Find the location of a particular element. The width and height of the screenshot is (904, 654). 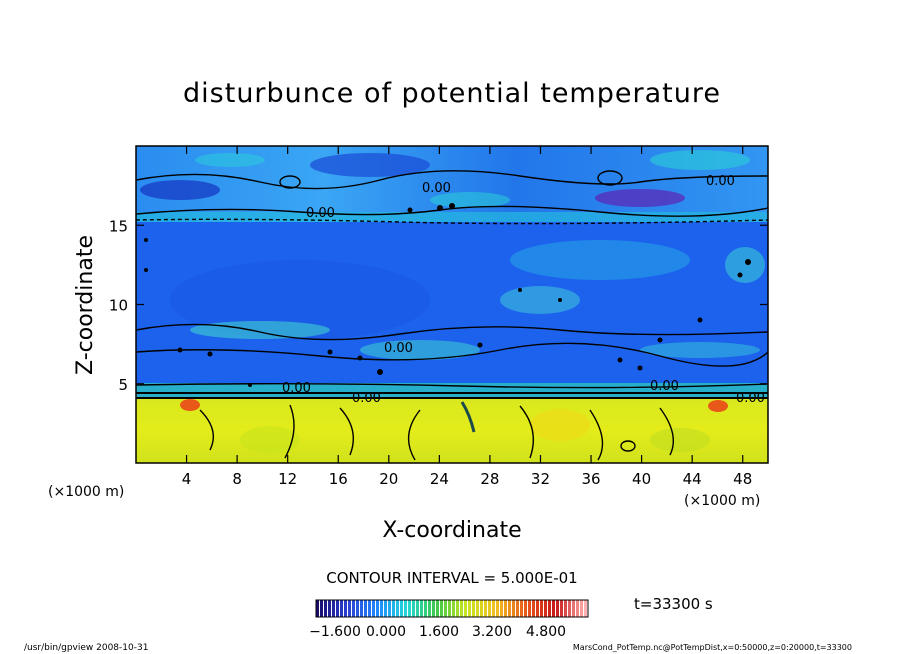

colorbar-tick-label: 0.000 is located at coordinates (386, 632).